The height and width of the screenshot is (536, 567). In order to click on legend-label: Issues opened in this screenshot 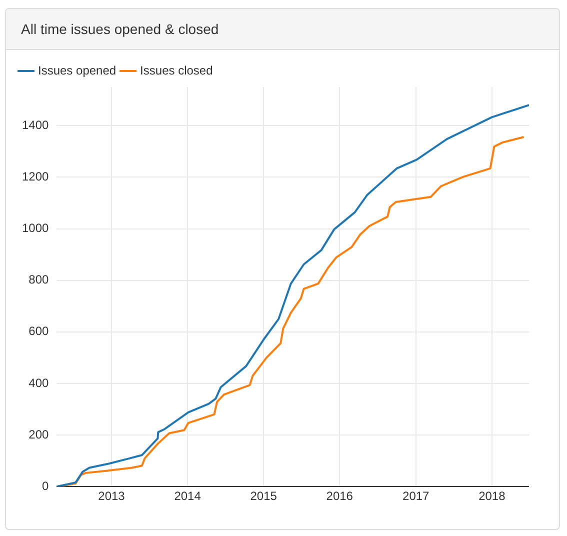, I will do `click(77, 70)`.